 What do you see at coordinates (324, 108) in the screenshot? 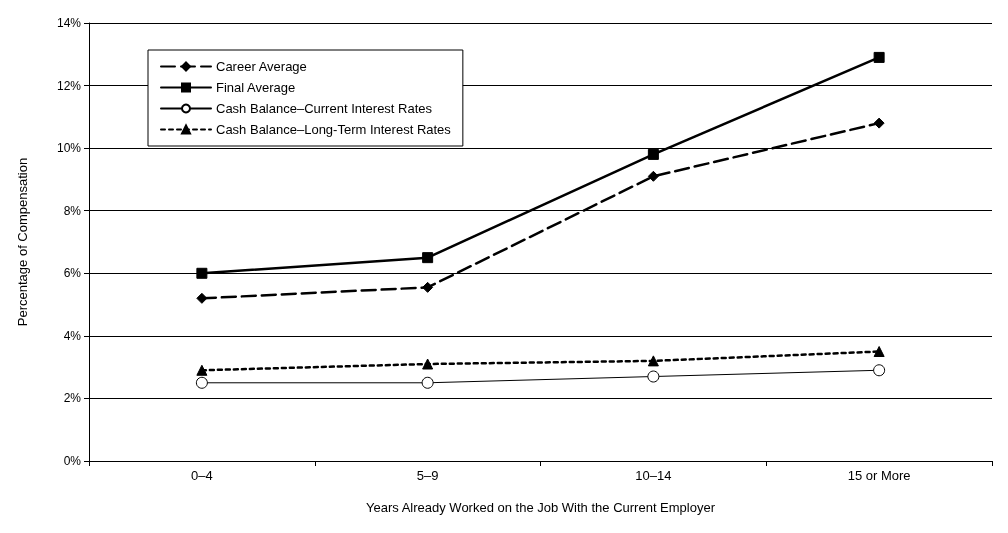
I see `legend-label: Cash Balance–Current Interest Rates` at bounding box center [324, 108].